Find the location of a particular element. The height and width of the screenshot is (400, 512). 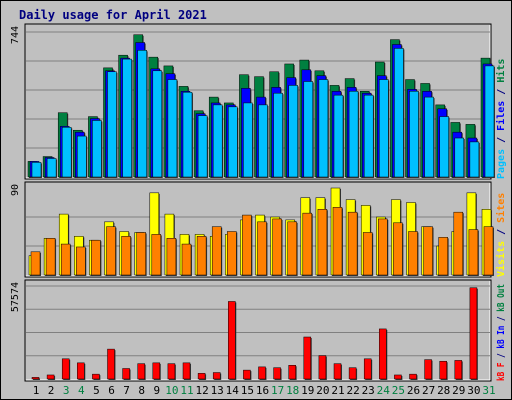

day-label: 25 is located at coordinates (398, 390).